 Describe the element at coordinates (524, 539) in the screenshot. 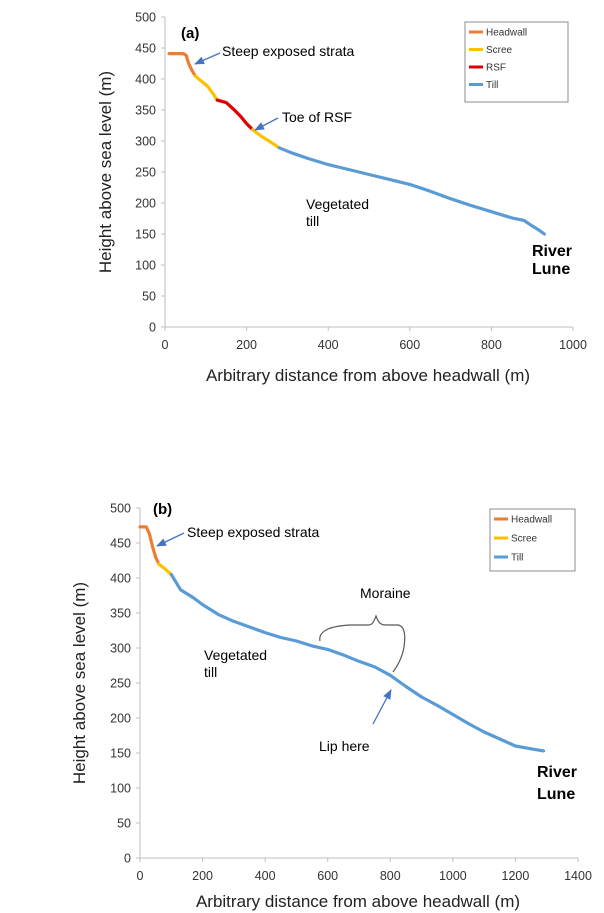

I see `legend-label-scree-b: Scree` at that location.